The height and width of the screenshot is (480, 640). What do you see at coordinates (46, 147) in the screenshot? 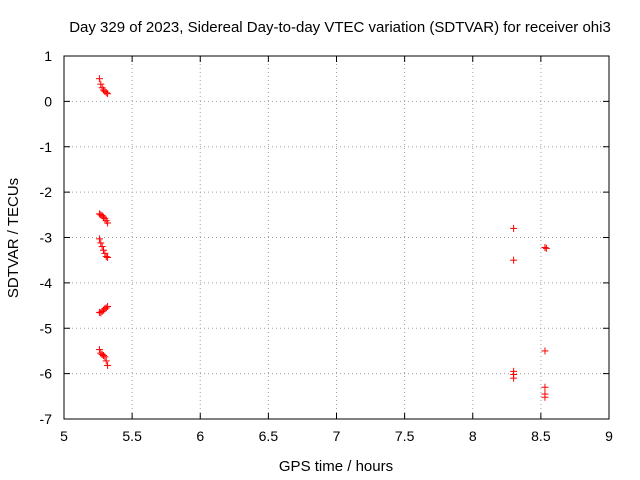
I see `y-tick-label: -1` at bounding box center [46, 147].